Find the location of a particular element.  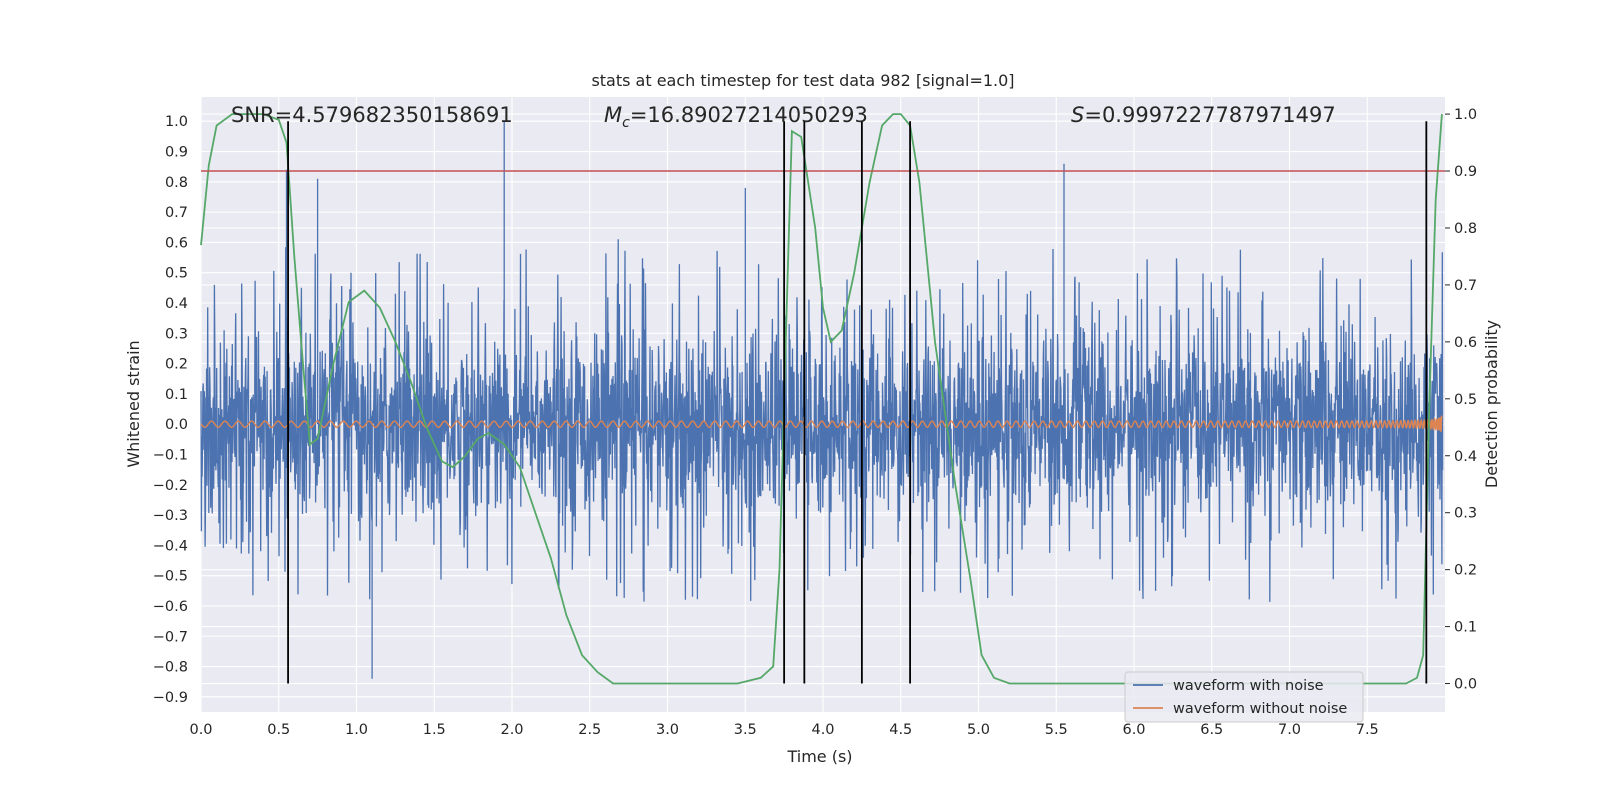

x-tick-label: 7.5 is located at coordinates (1367, 730).